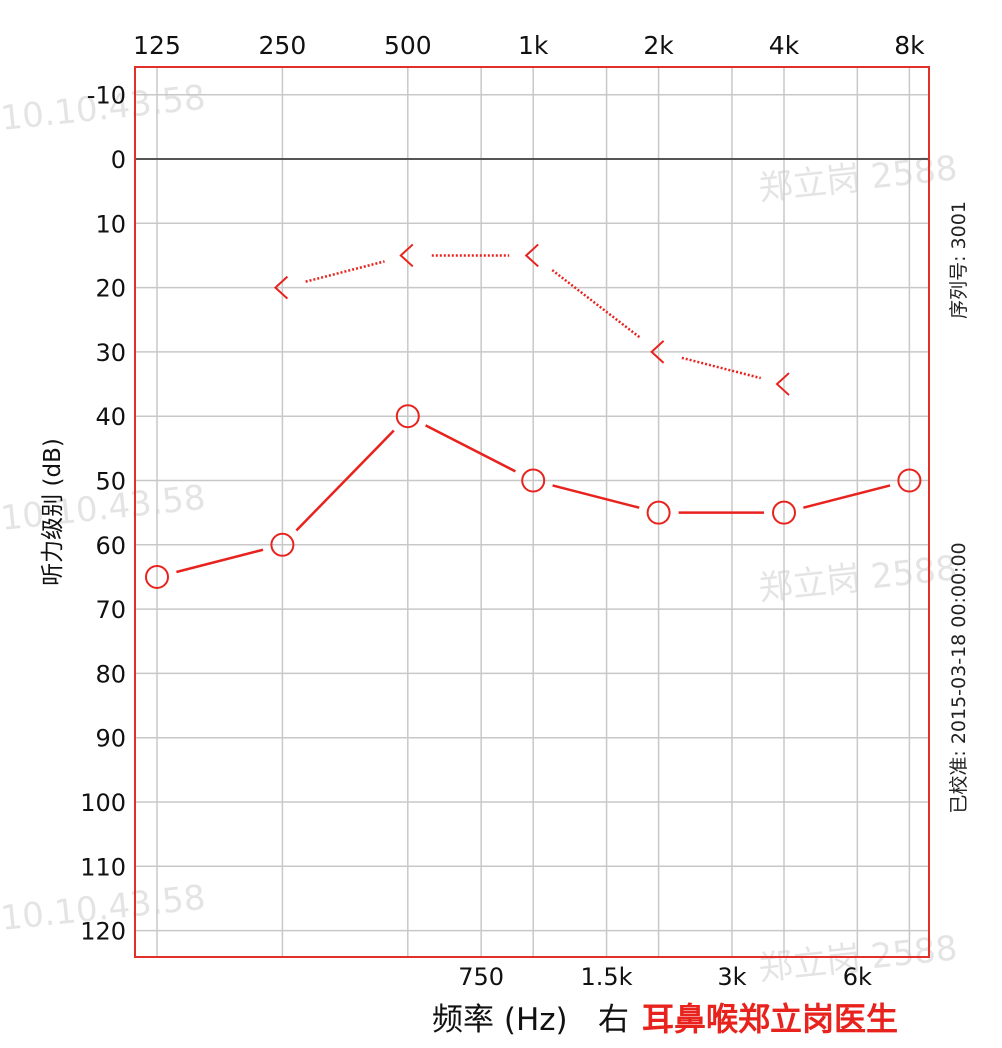 The height and width of the screenshot is (1048, 1002). Describe the element at coordinates (53, 512) in the screenshot. I see `y-axis-label: 听力级别 (dB)` at that location.